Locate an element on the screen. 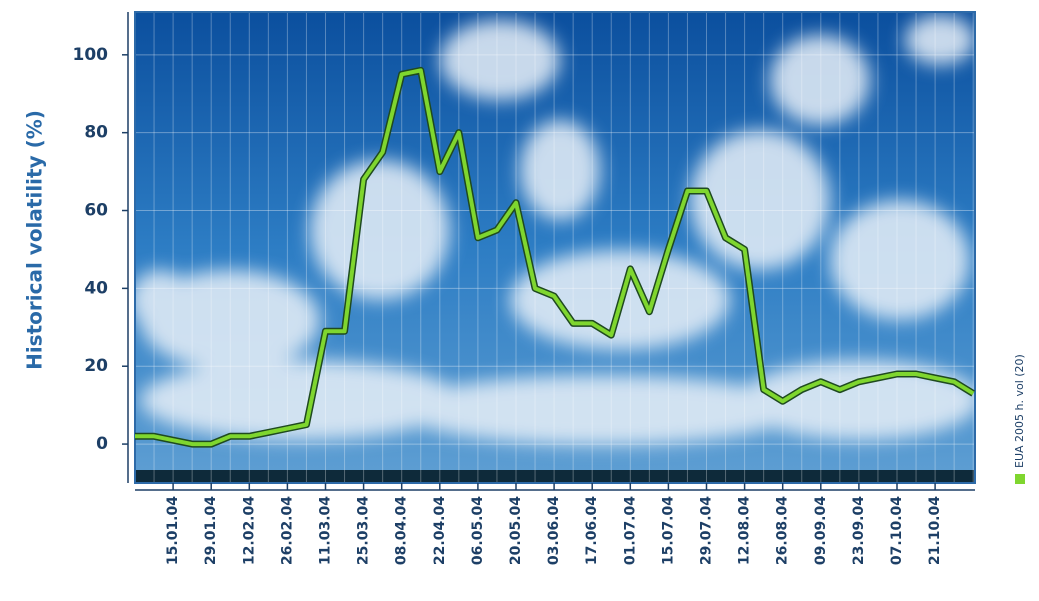  x-tick-label: 25.03.04 is located at coordinates (364, 530).